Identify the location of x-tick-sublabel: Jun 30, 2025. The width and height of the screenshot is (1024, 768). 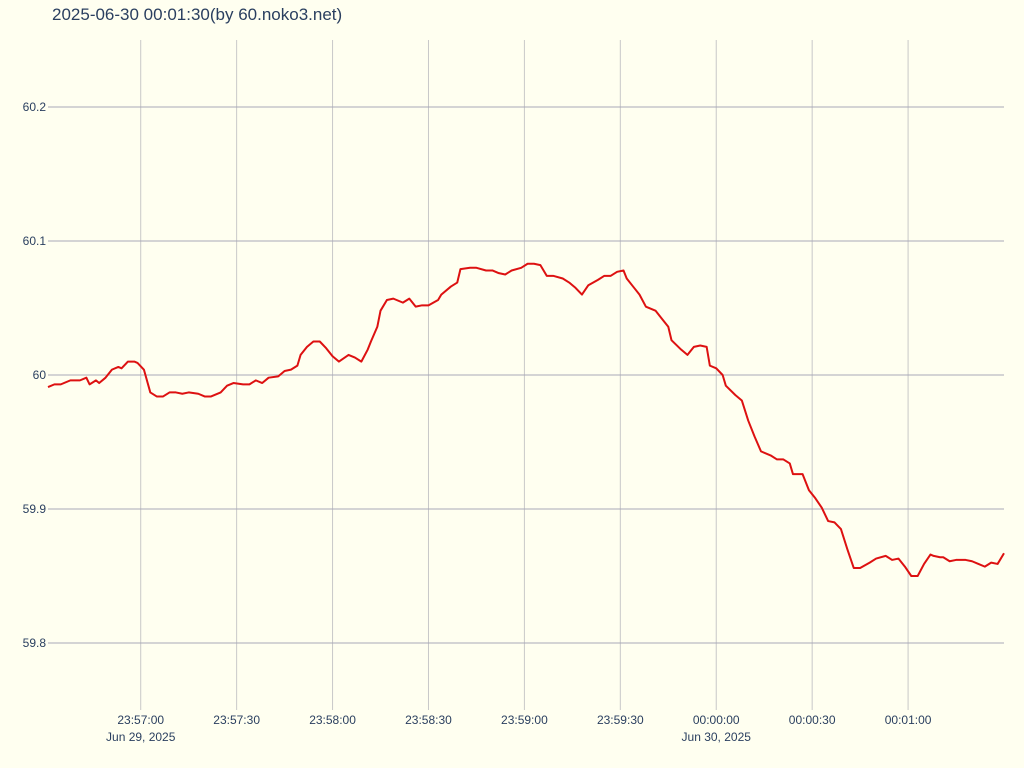
(717, 737).